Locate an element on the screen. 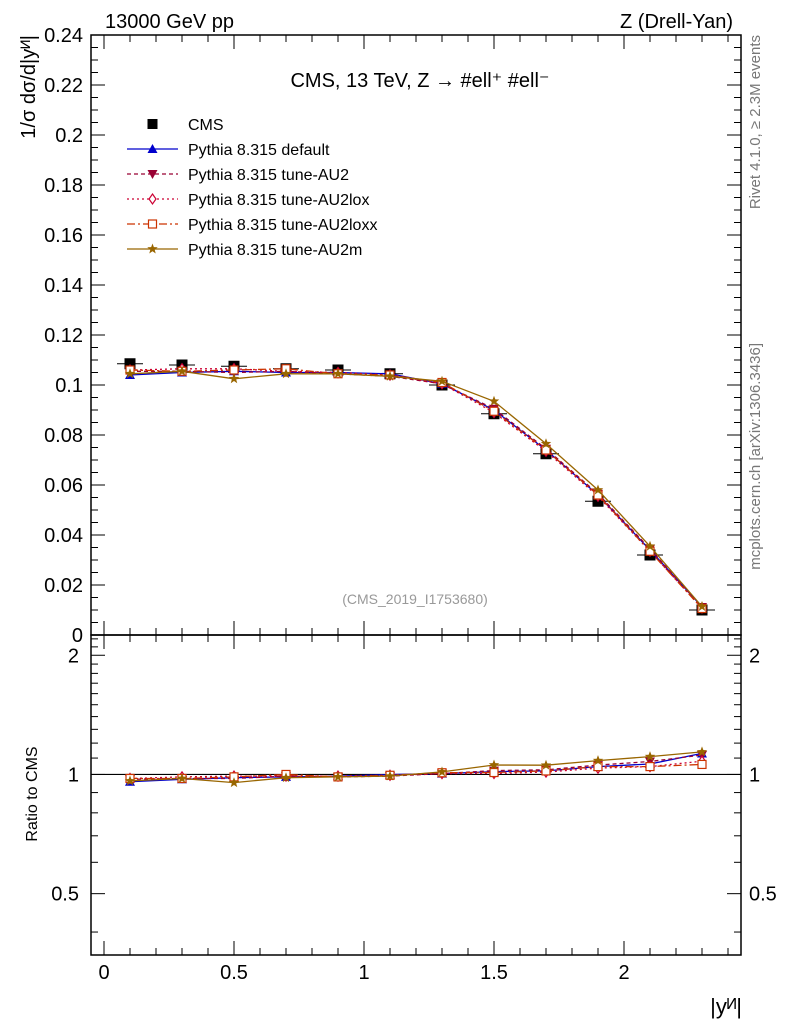 The width and height of the screenshot is (786, 1024). header-left: 13000 GeV pp is located at coordinates (169, 22).